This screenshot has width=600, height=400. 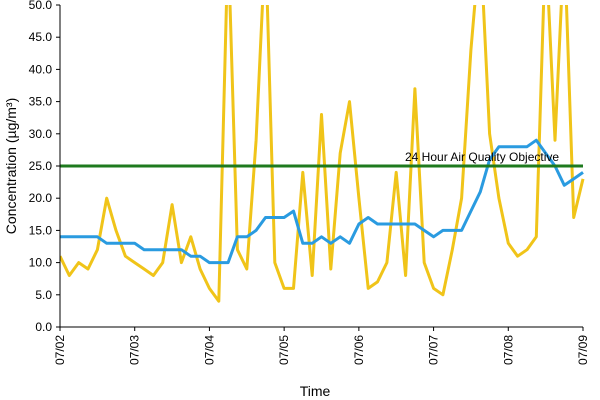 I want to click on y-tick-label: 25.0, so click(x=41, y=166).